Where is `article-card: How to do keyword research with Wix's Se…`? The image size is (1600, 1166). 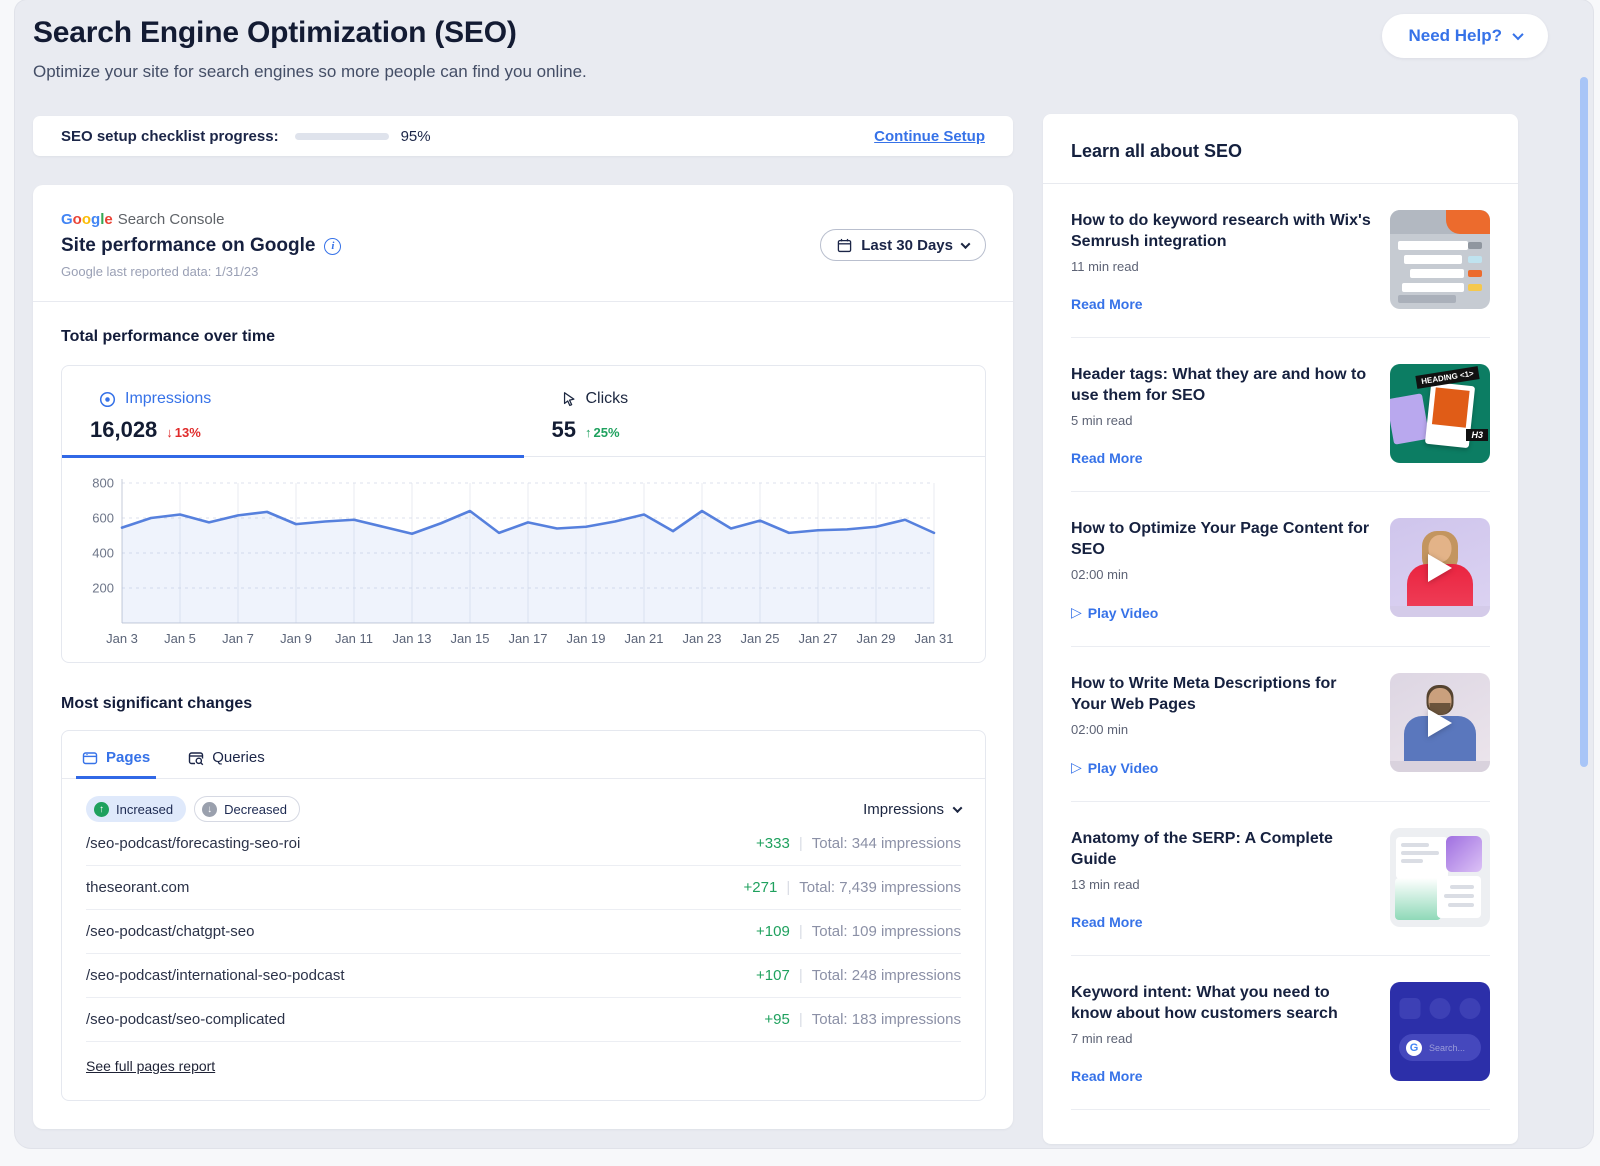 article-card: How to do keyword research with Wix's Se… is located at coordinates (1280, 261).